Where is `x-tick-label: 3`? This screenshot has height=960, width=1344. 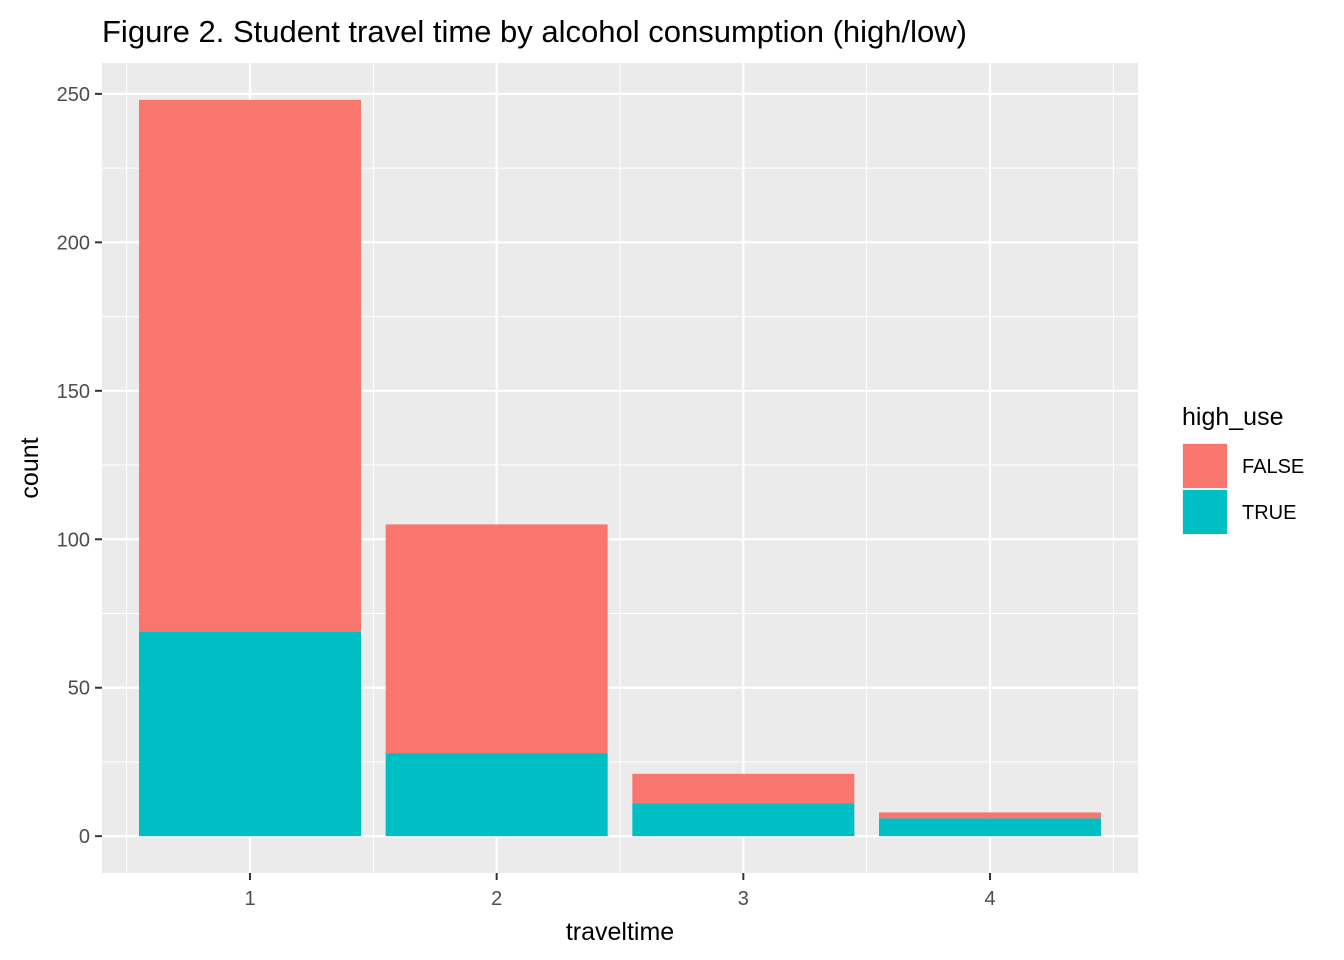
x-tick-label: 3 is located at coordinates (743, 899).